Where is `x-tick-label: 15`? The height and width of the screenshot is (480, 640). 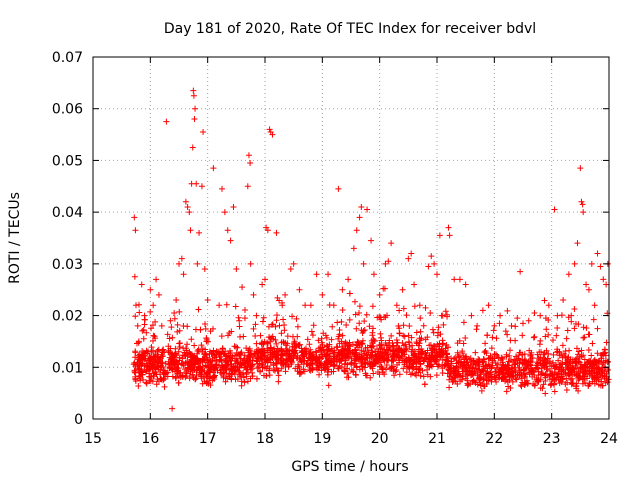 x-tick-label: 15 is located at coordinates (93, 439).